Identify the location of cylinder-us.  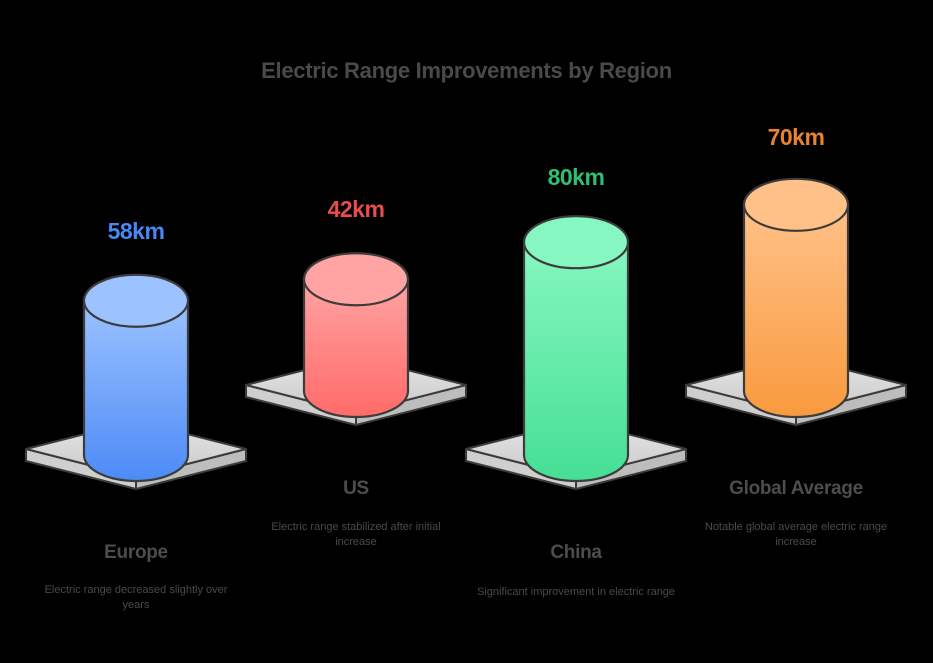
(356, 339).